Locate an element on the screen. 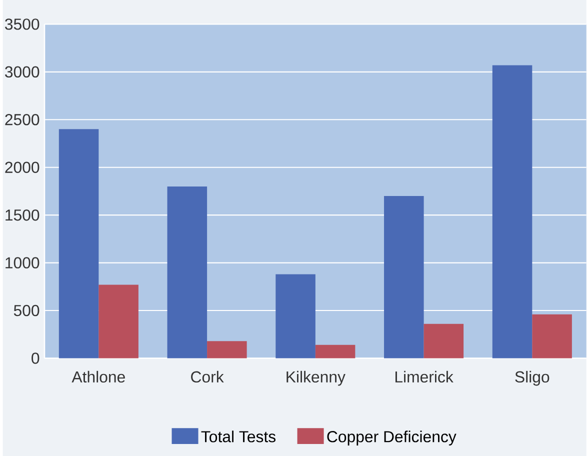 Image resolution: width=587 pixels, height=456 pixels. y-tick-label: 500 is located at coordinates (27, 310).